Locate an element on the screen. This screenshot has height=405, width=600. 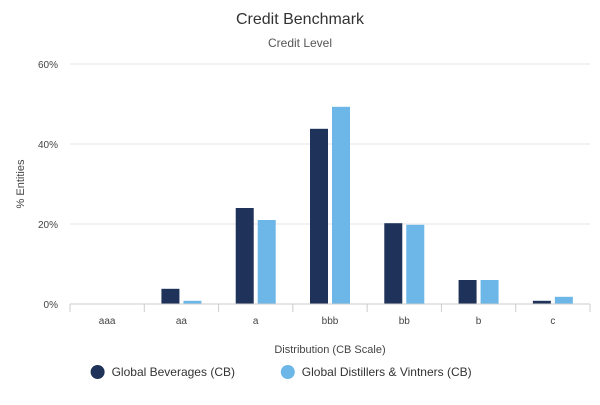
x-tick-label: aaa is located at coordinates (107, 321).